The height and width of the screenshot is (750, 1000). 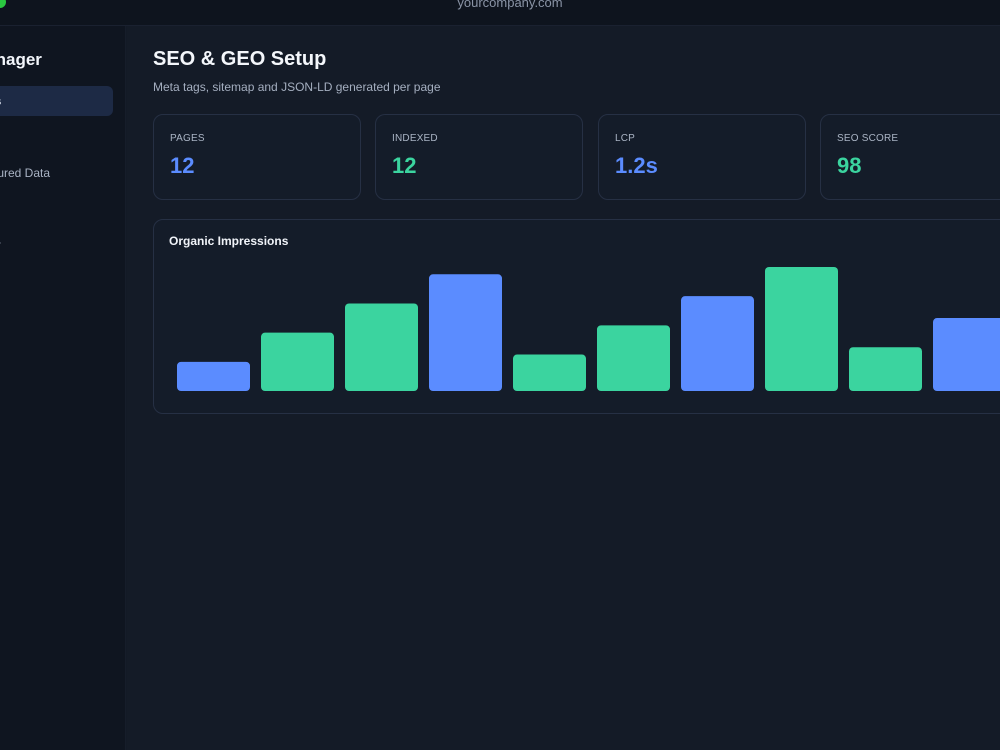 What do you see at coordinates (868, 138) in the screenshot?
I see `stat-label: SEO SCORE` at bounding box center [868, 138].